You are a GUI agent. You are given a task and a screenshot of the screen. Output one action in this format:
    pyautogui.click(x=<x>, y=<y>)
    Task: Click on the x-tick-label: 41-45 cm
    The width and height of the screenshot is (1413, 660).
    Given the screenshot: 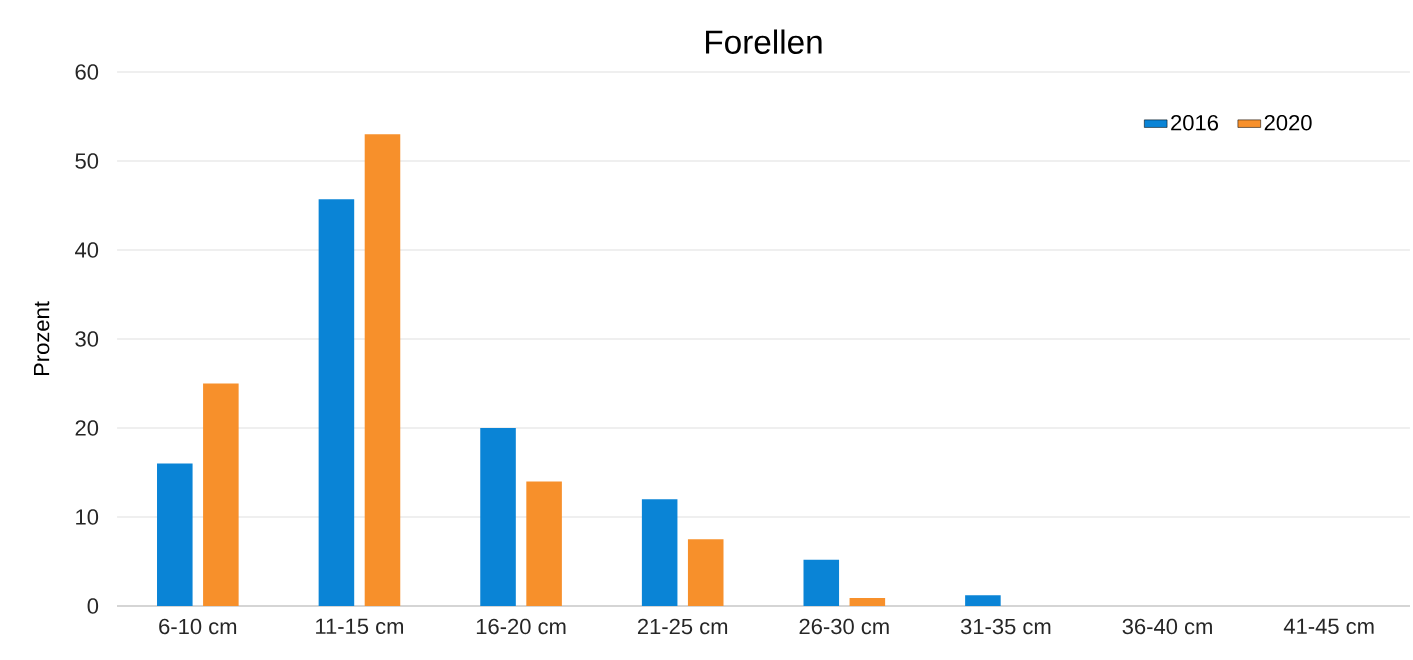 What is the action you would take?
    pyautogui.click(x=1328, y=626)
    